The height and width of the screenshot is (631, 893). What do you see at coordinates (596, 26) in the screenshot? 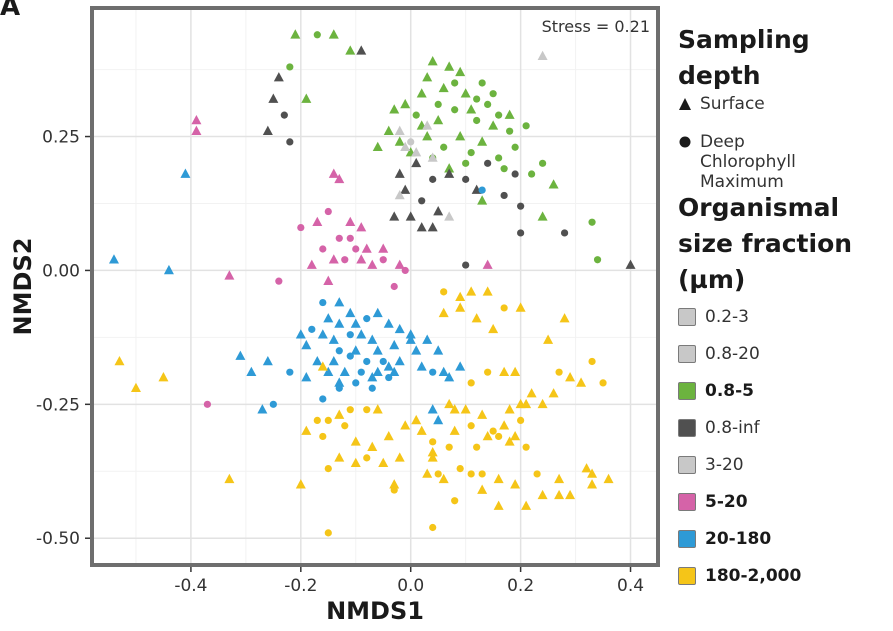
I see `stress-annotation: Stress = 0.21` at bounding box center [596, 26].